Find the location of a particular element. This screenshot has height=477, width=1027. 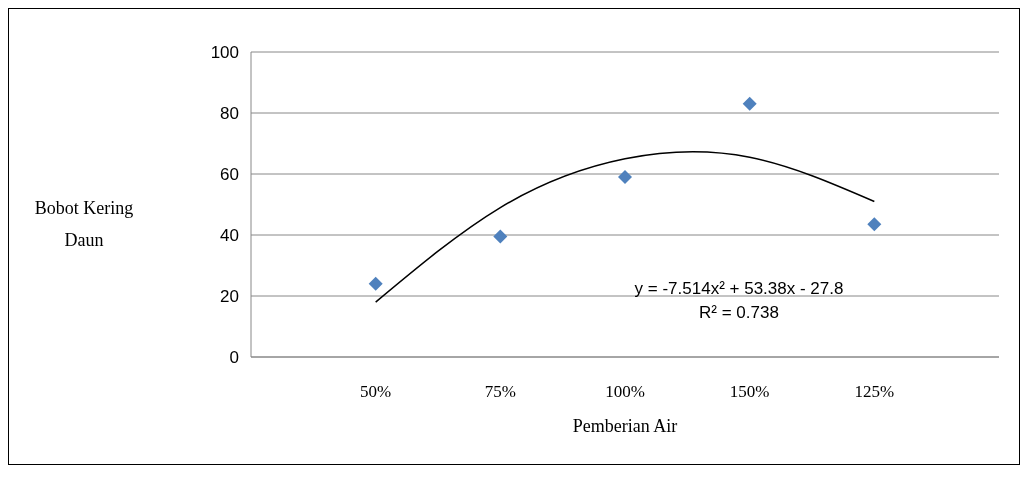

x-tick-label: 75% is located at coordinates (500, 392).